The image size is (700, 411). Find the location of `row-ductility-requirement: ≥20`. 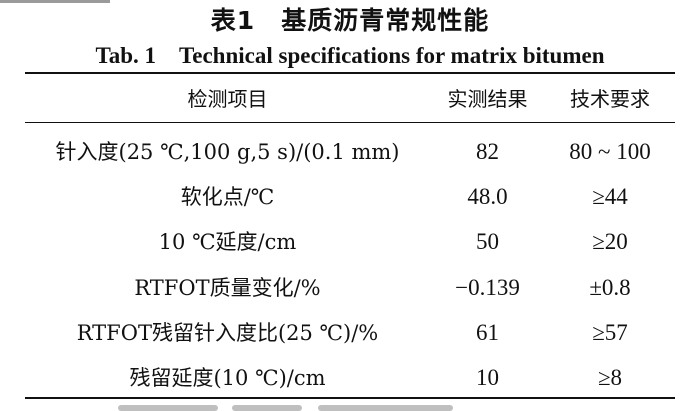

row-ductility-requirement: ≥20 is located at coordinates (610, 242).